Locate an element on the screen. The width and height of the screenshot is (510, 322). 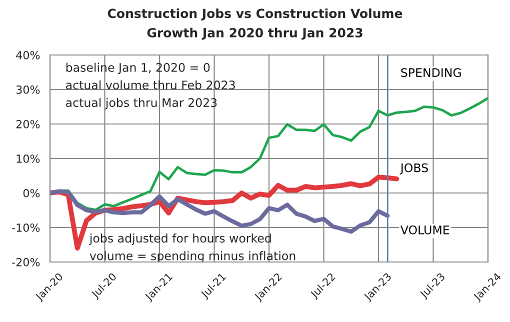
series-label: VOLUME is located at coordinates (425, 229).